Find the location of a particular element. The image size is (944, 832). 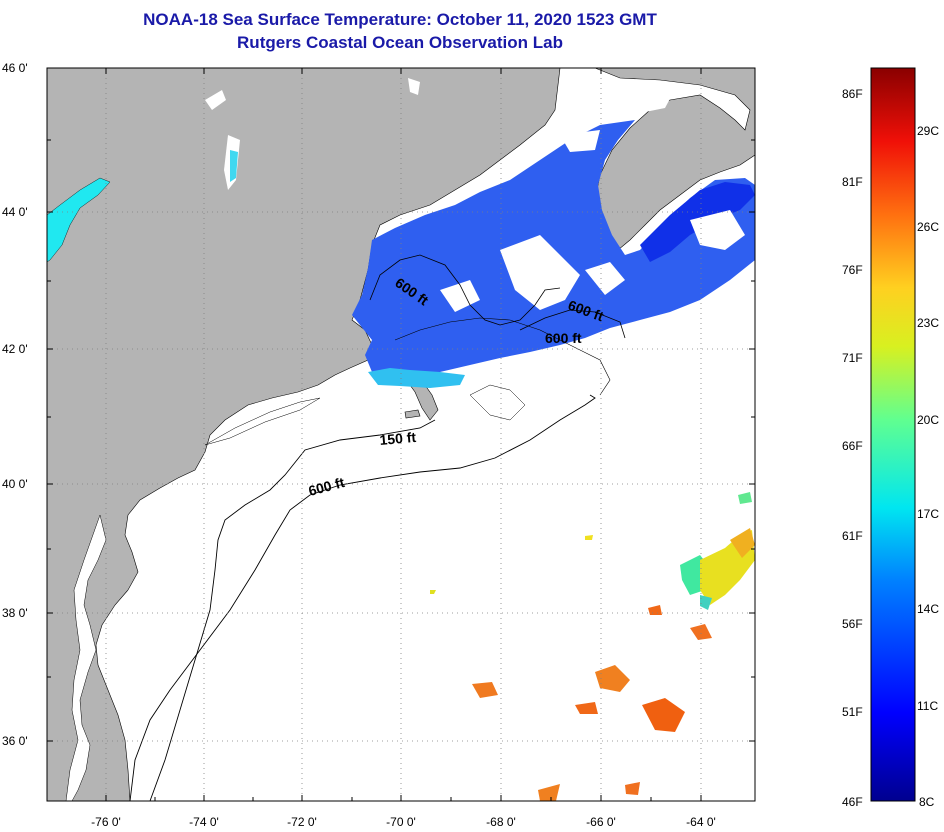

lon-label-74: -74 0' is located at coordinates (204, 822).